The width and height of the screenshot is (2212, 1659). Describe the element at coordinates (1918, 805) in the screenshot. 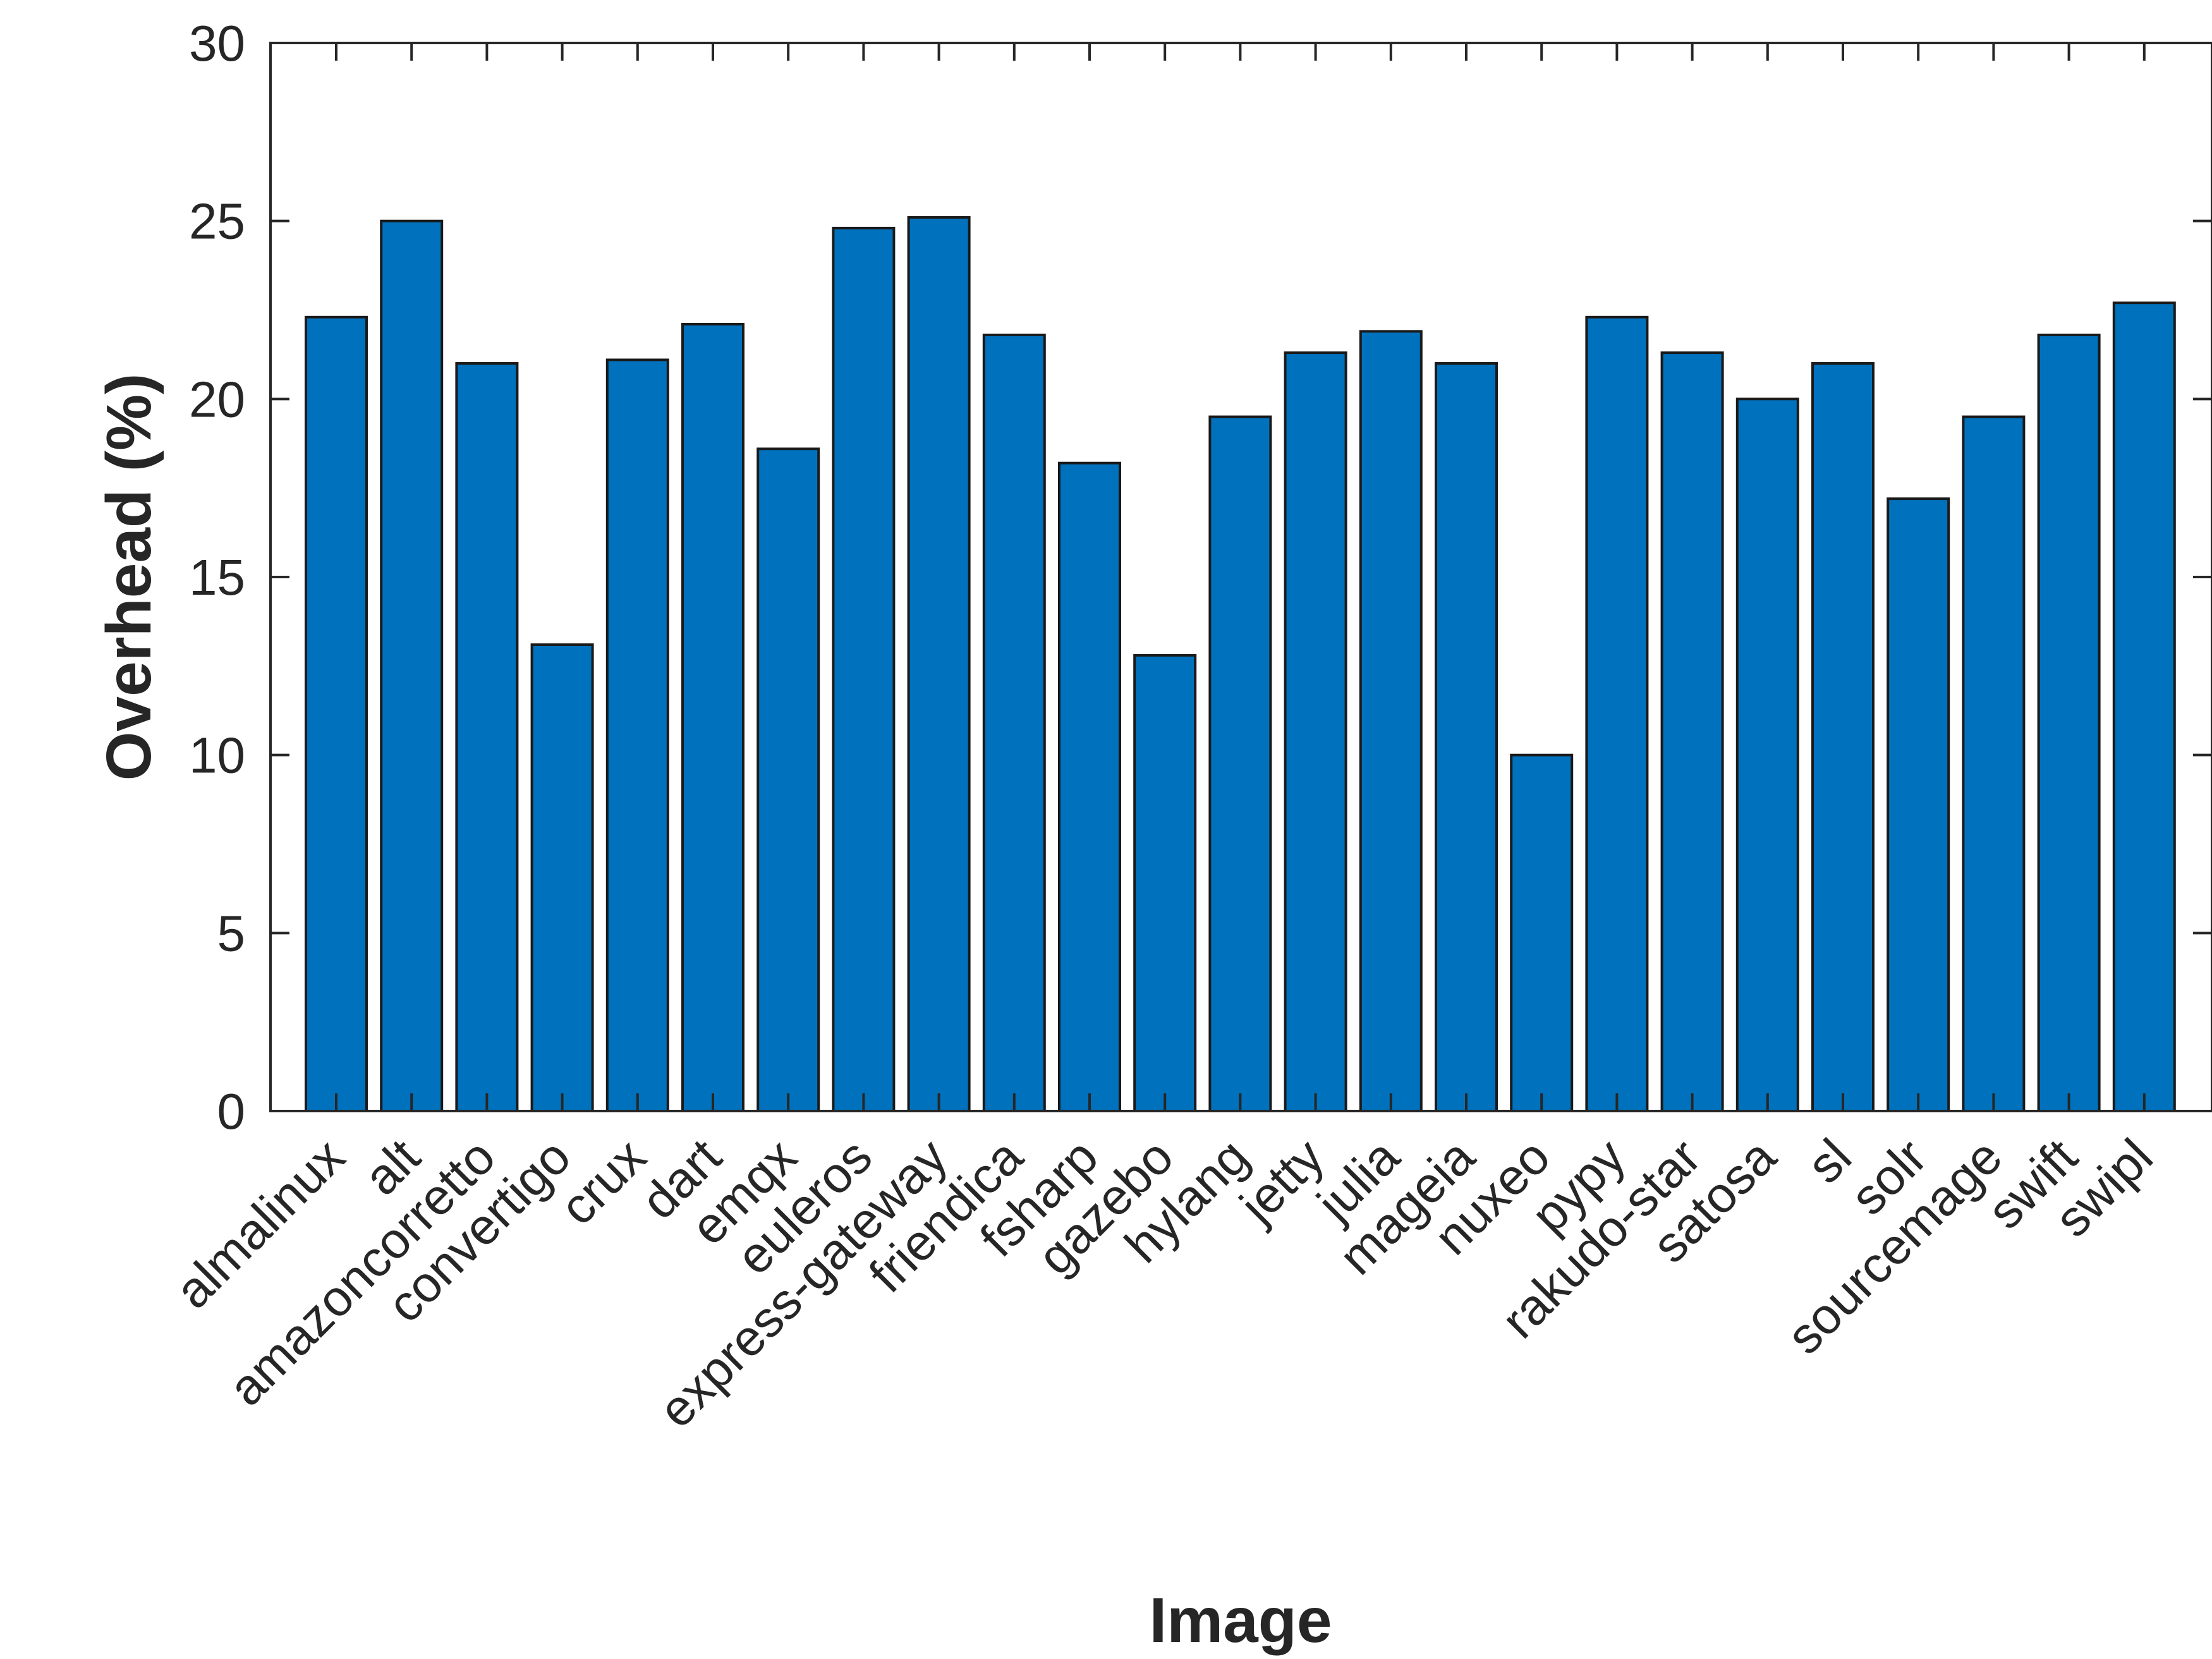

I see `bar-solr` at that location.